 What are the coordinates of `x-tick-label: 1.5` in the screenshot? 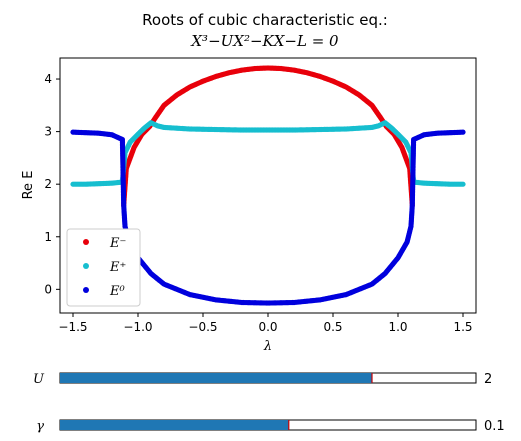 It's located at (462, 327).